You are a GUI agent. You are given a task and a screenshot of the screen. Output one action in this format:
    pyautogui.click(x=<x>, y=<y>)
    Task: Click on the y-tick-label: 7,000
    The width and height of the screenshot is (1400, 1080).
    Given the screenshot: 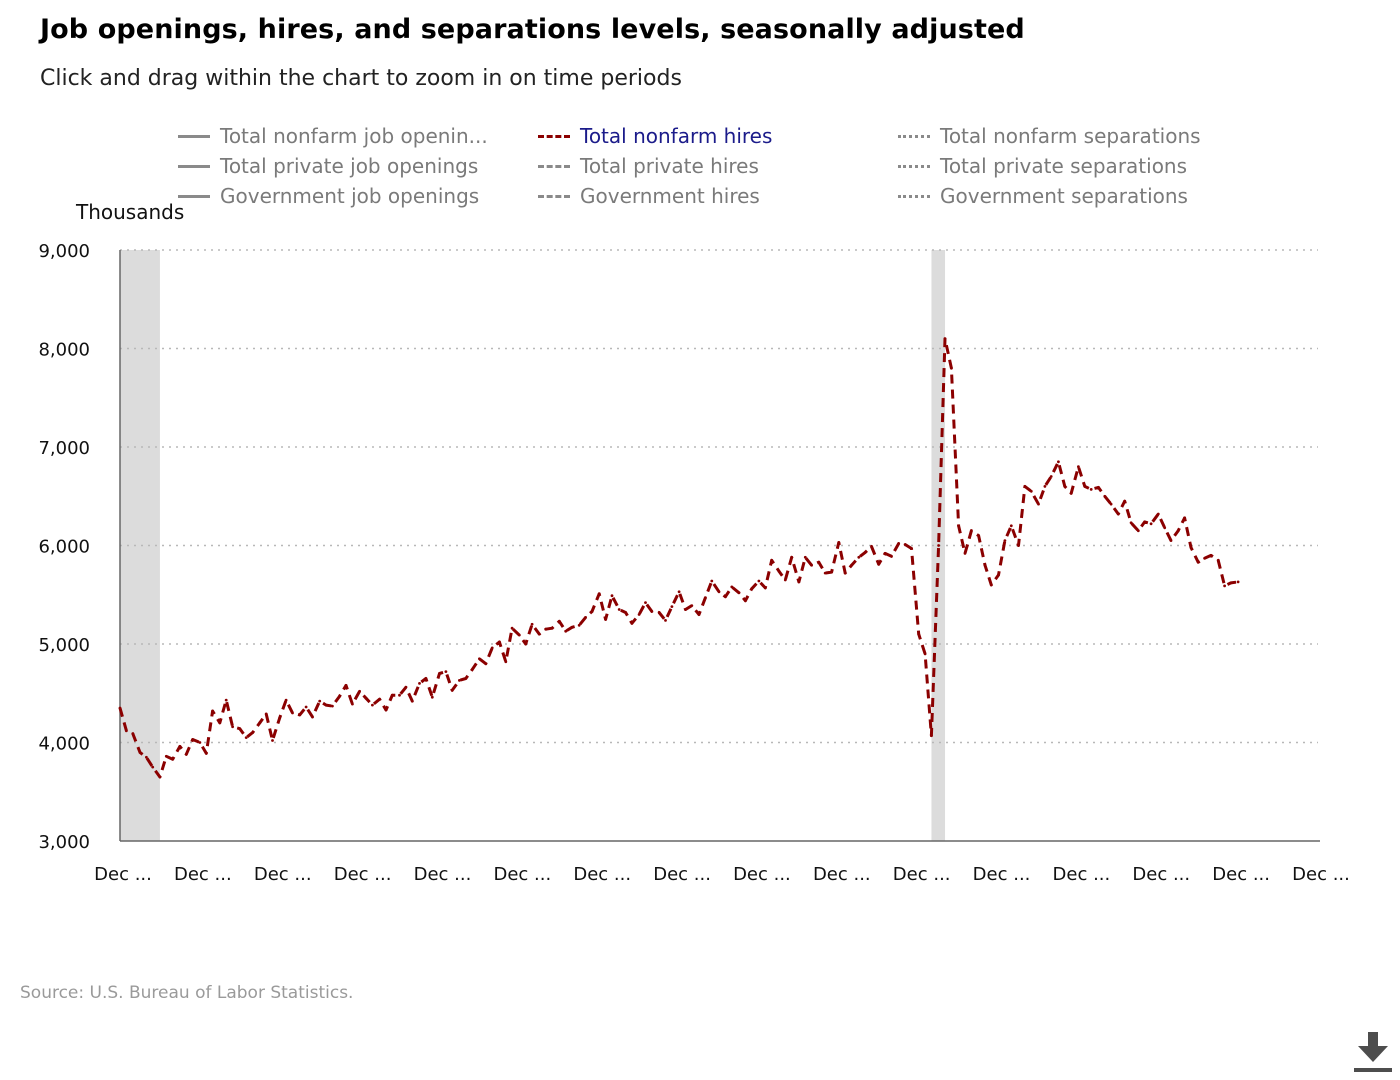 What is the action you would take?
    pyautogui.click(x=64, y=448)
    